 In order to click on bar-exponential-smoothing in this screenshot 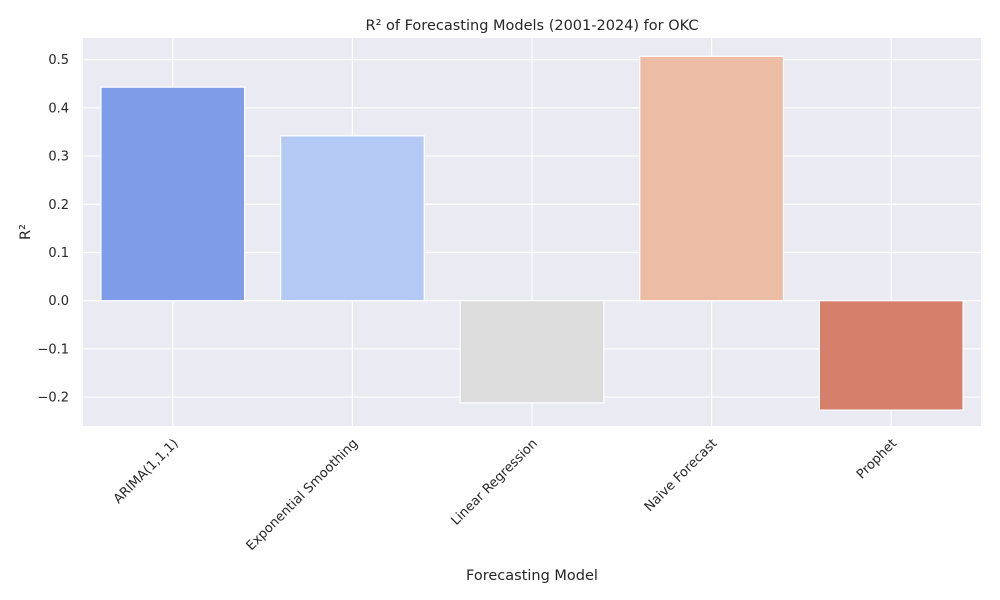, I will do `click(352, 218)`.